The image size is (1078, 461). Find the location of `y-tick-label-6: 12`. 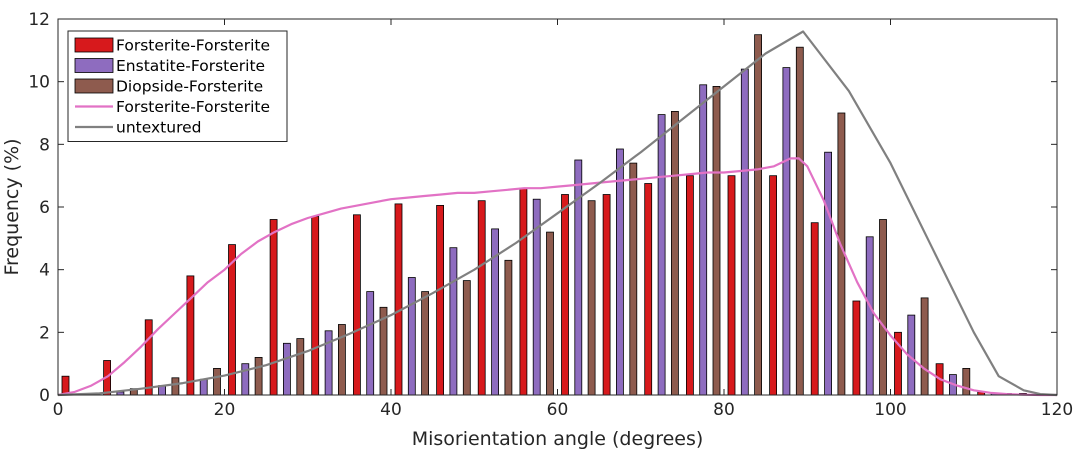

y-tick-label-6: 12 is located at coordinates (39, 20).